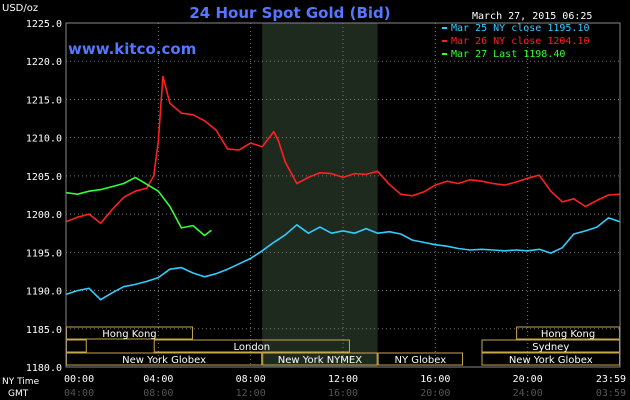 This screenshot has height=400, width=630. I want to click on x-row-label-ny: NY Time, so click(21, 382).